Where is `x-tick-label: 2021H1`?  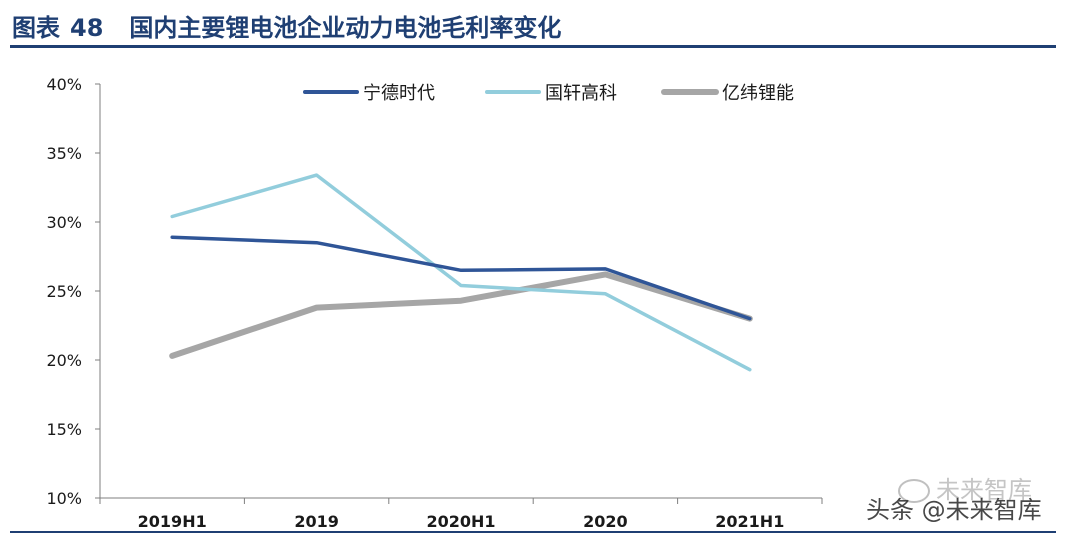
x-tick-label: 2021H1 is located at coordinates (749, 521).